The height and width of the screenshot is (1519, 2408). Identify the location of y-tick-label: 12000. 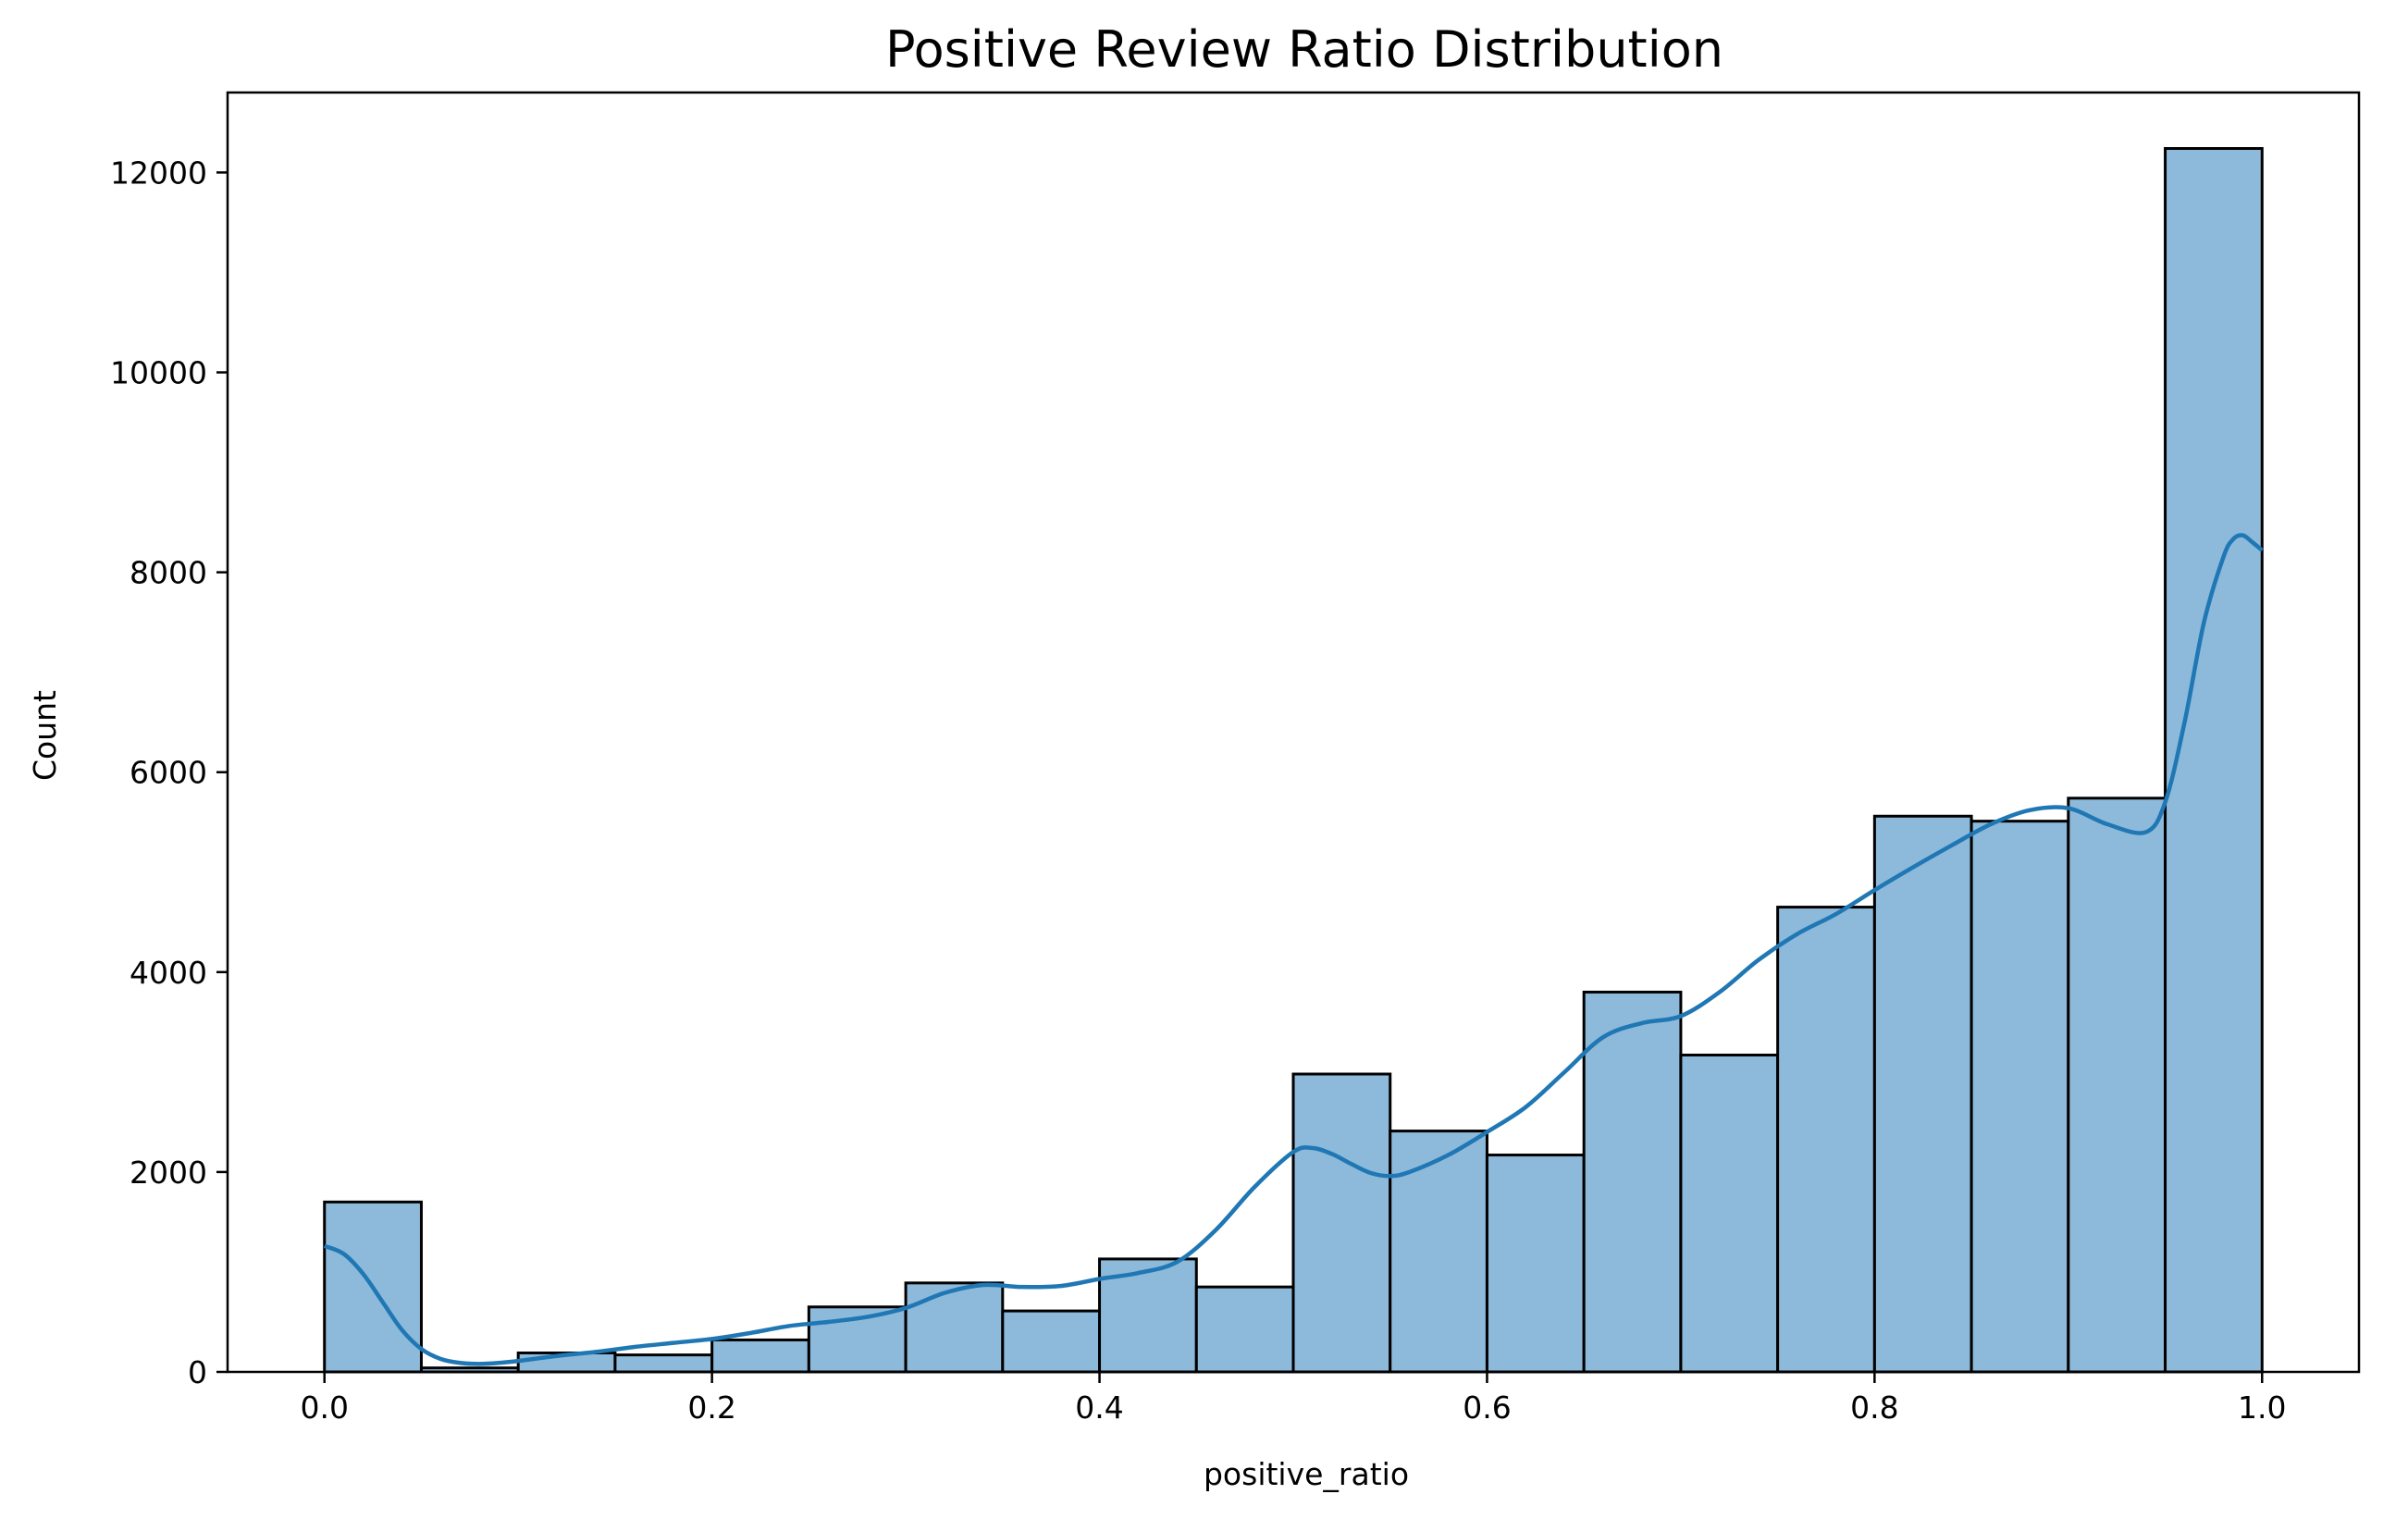
(158, 172).